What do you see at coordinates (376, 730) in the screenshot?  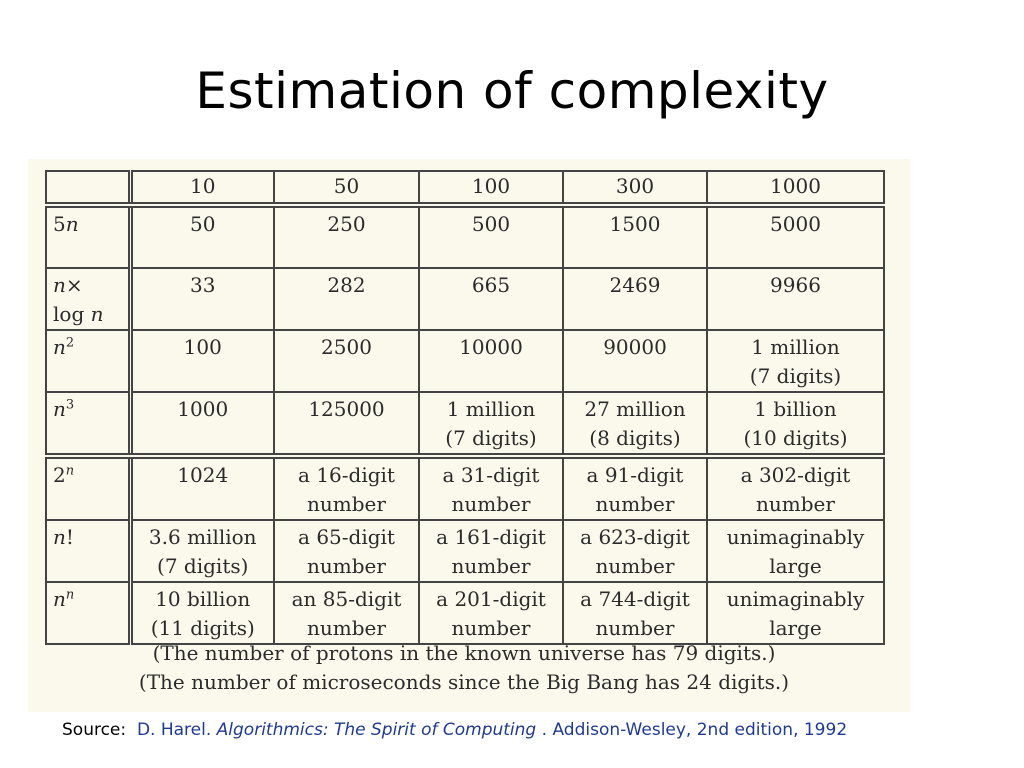 I see `source-book-title: Algorithmics: The Spirit of Computing` at bounding box center [376, 730].